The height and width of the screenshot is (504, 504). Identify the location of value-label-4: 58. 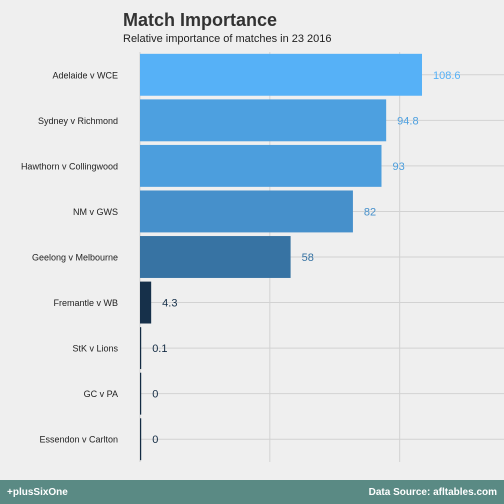
(308, 258).